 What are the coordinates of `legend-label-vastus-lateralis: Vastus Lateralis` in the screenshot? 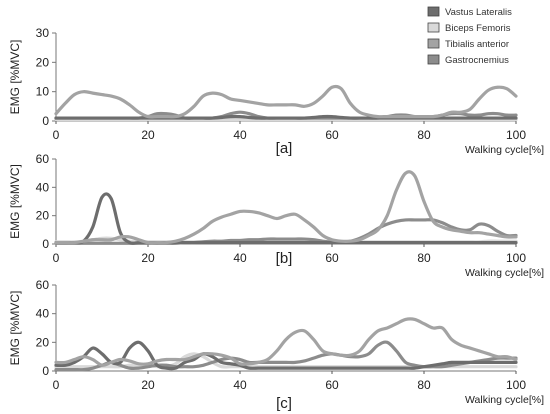 It's located at (478, 12).